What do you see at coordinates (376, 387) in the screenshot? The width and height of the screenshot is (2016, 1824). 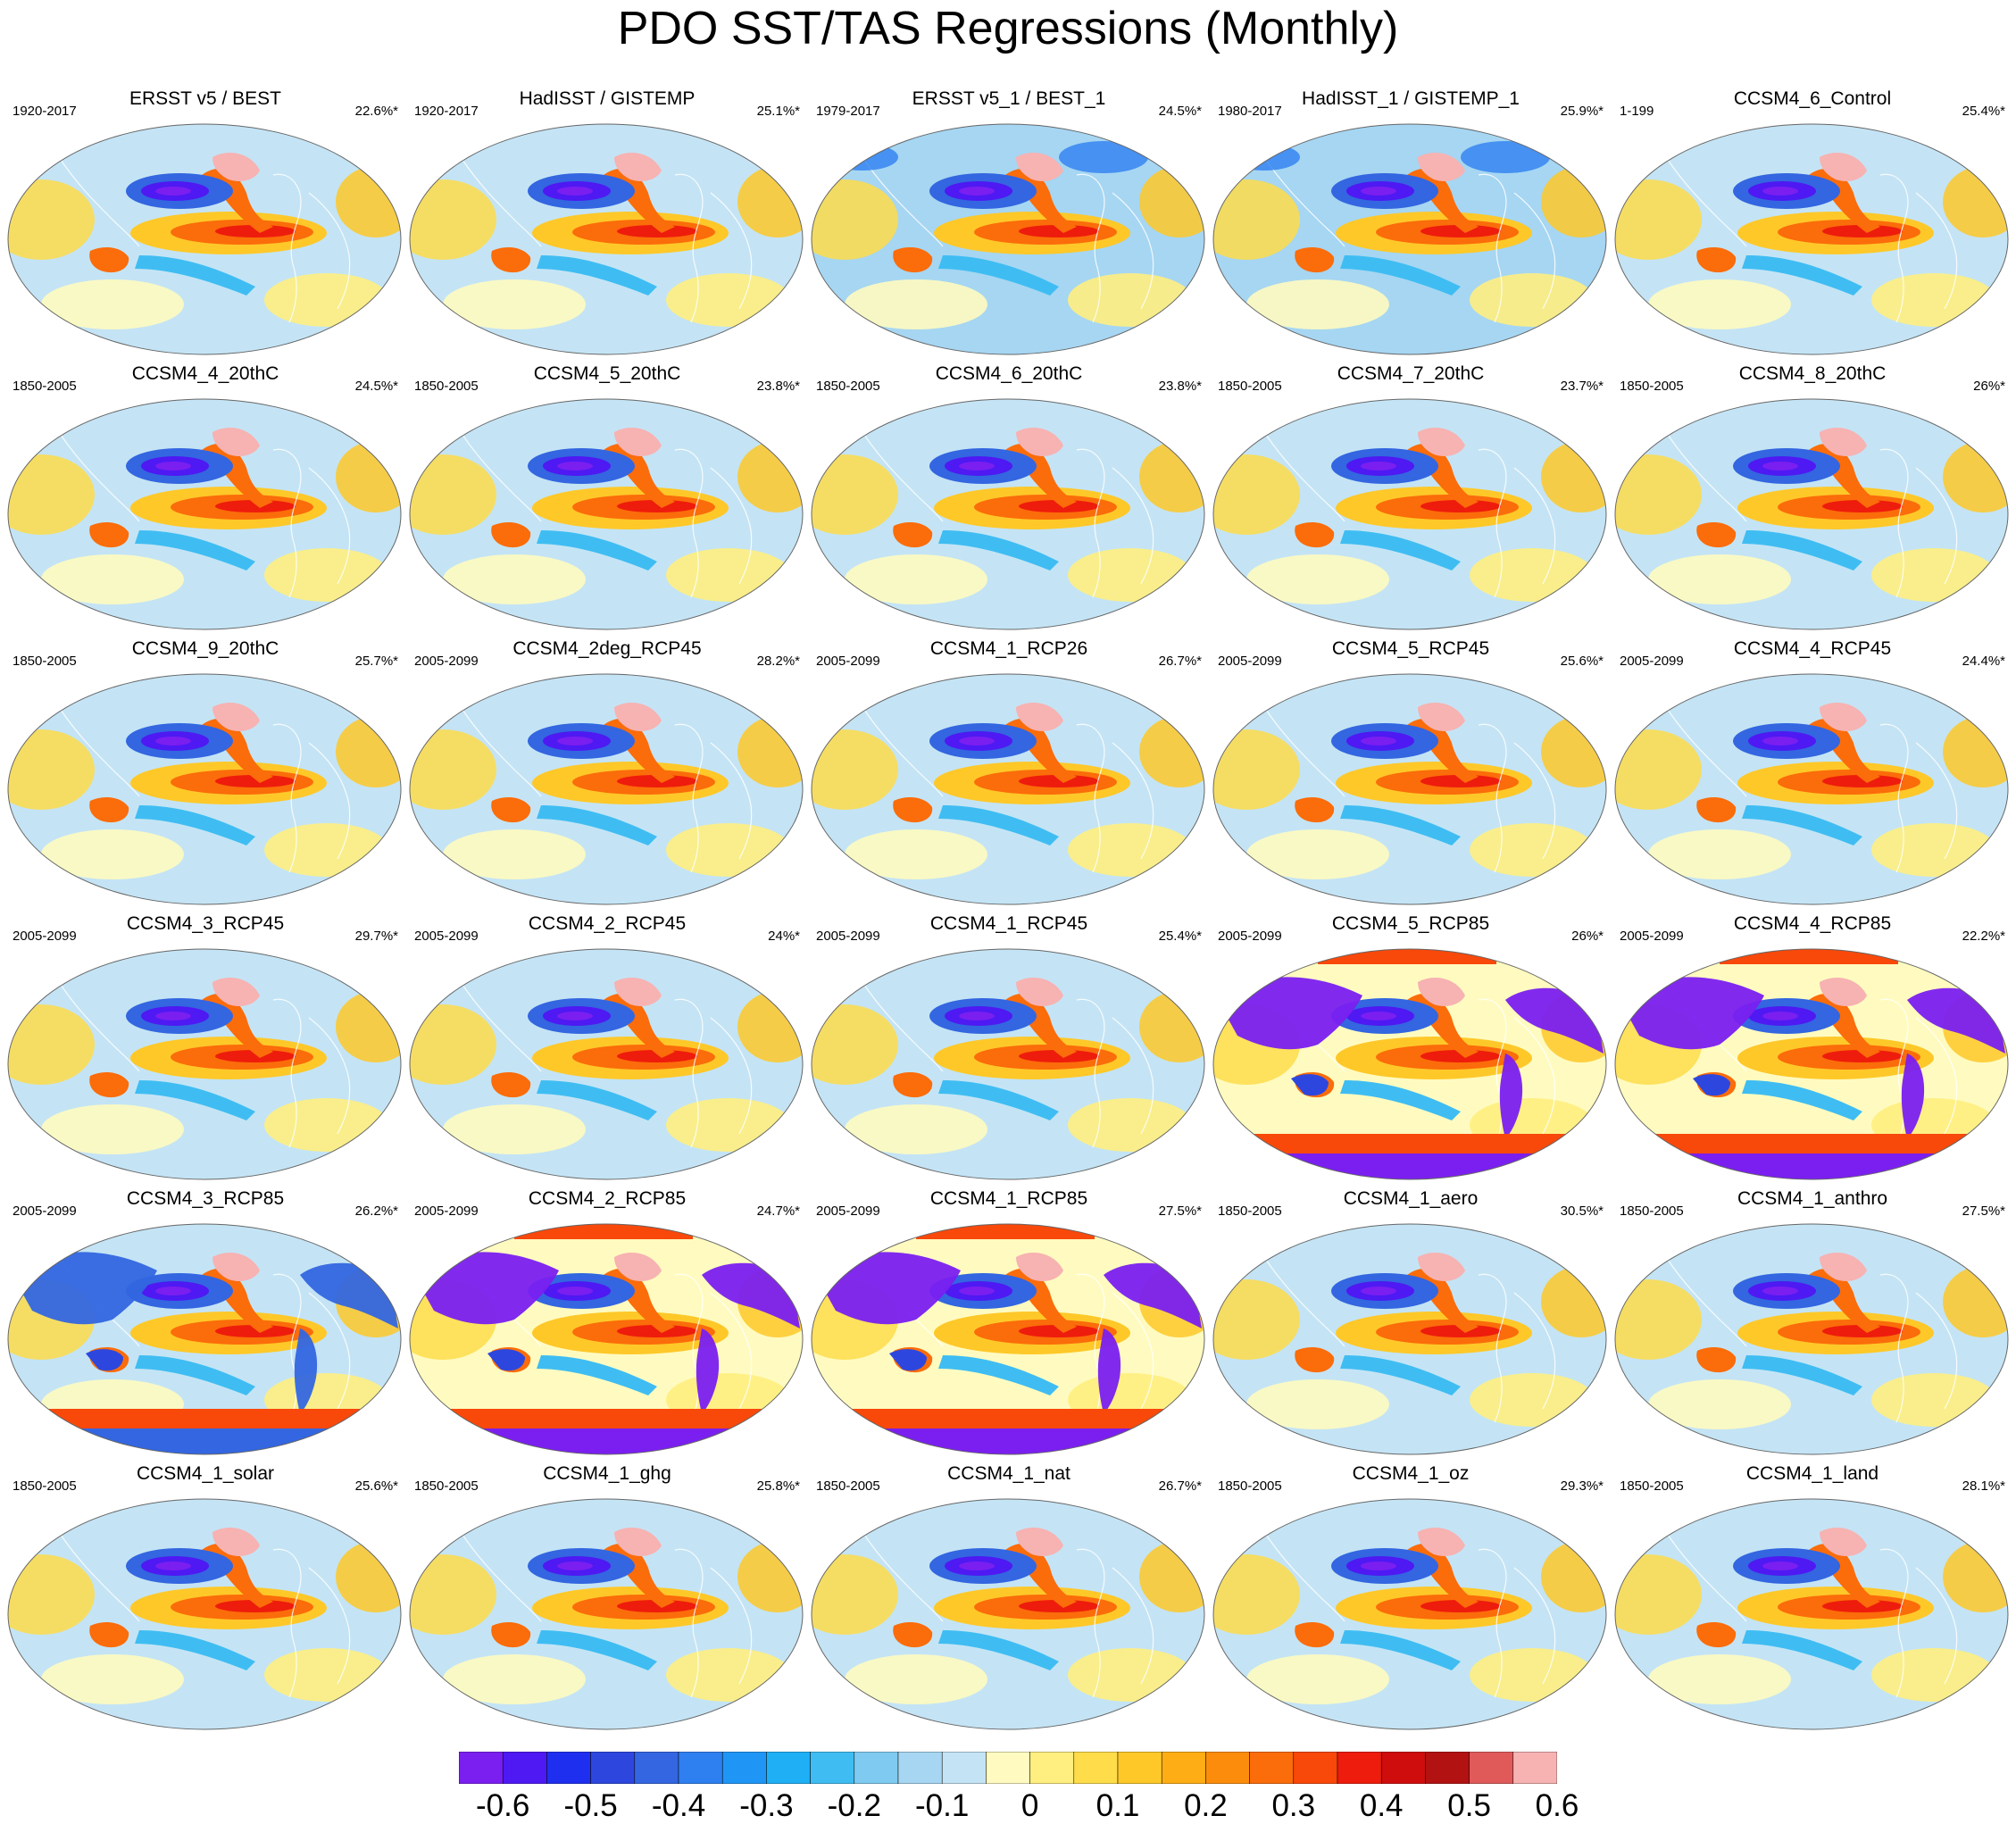 I see `panel-variance-pct: 24.5%*` at bounding box center [376, 387].